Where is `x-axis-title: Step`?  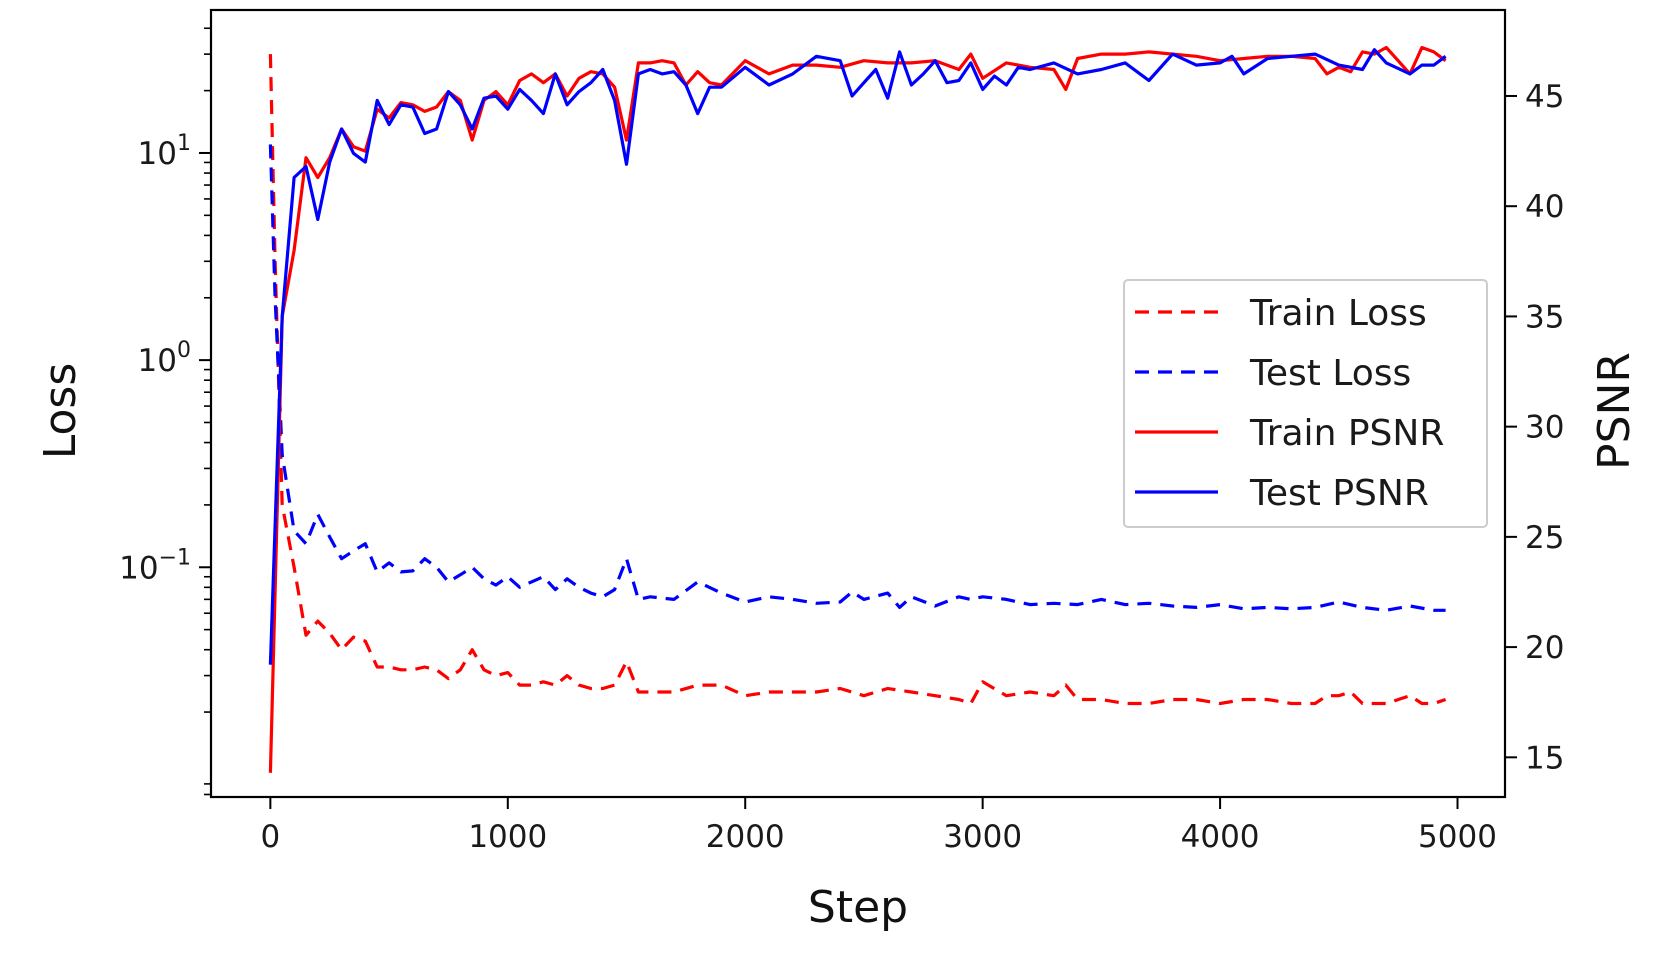
x-axis-title: Step is located at coordinates (858, 907).